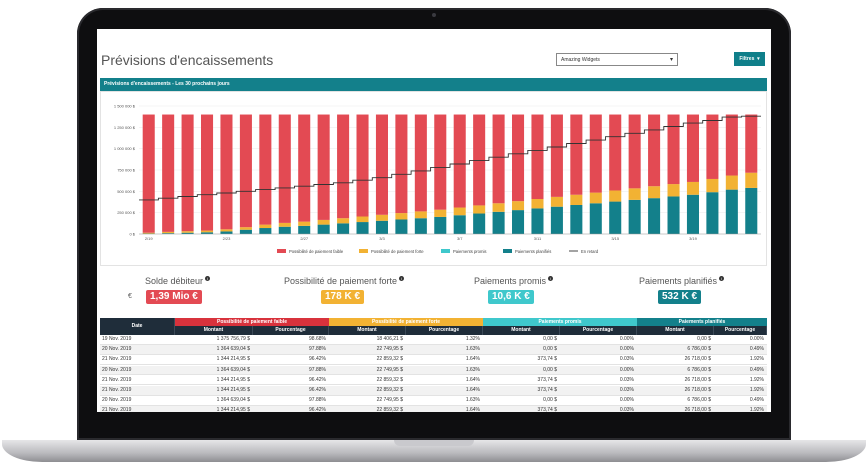 The image size is (868, 469). What do you see at coordinates (316, 251) in the screenshot?
I see `legend-label: Possibilité de paiement faible` at bounding box center [316, 251].